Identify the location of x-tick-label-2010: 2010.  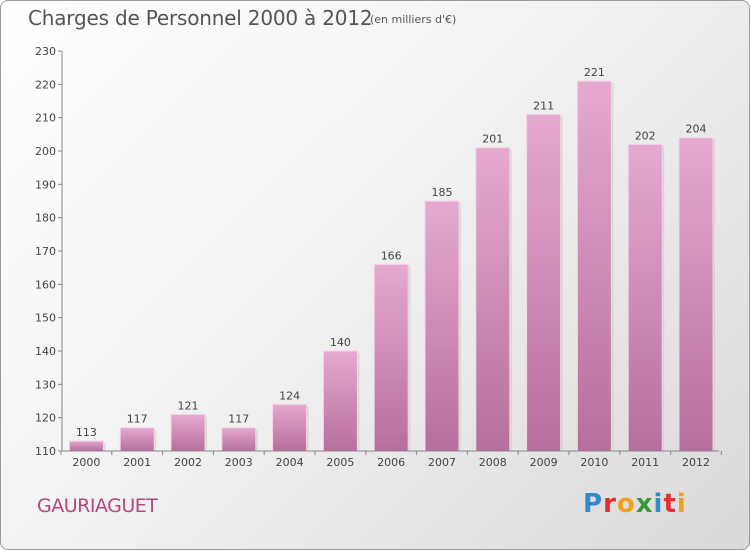
(594, 462).